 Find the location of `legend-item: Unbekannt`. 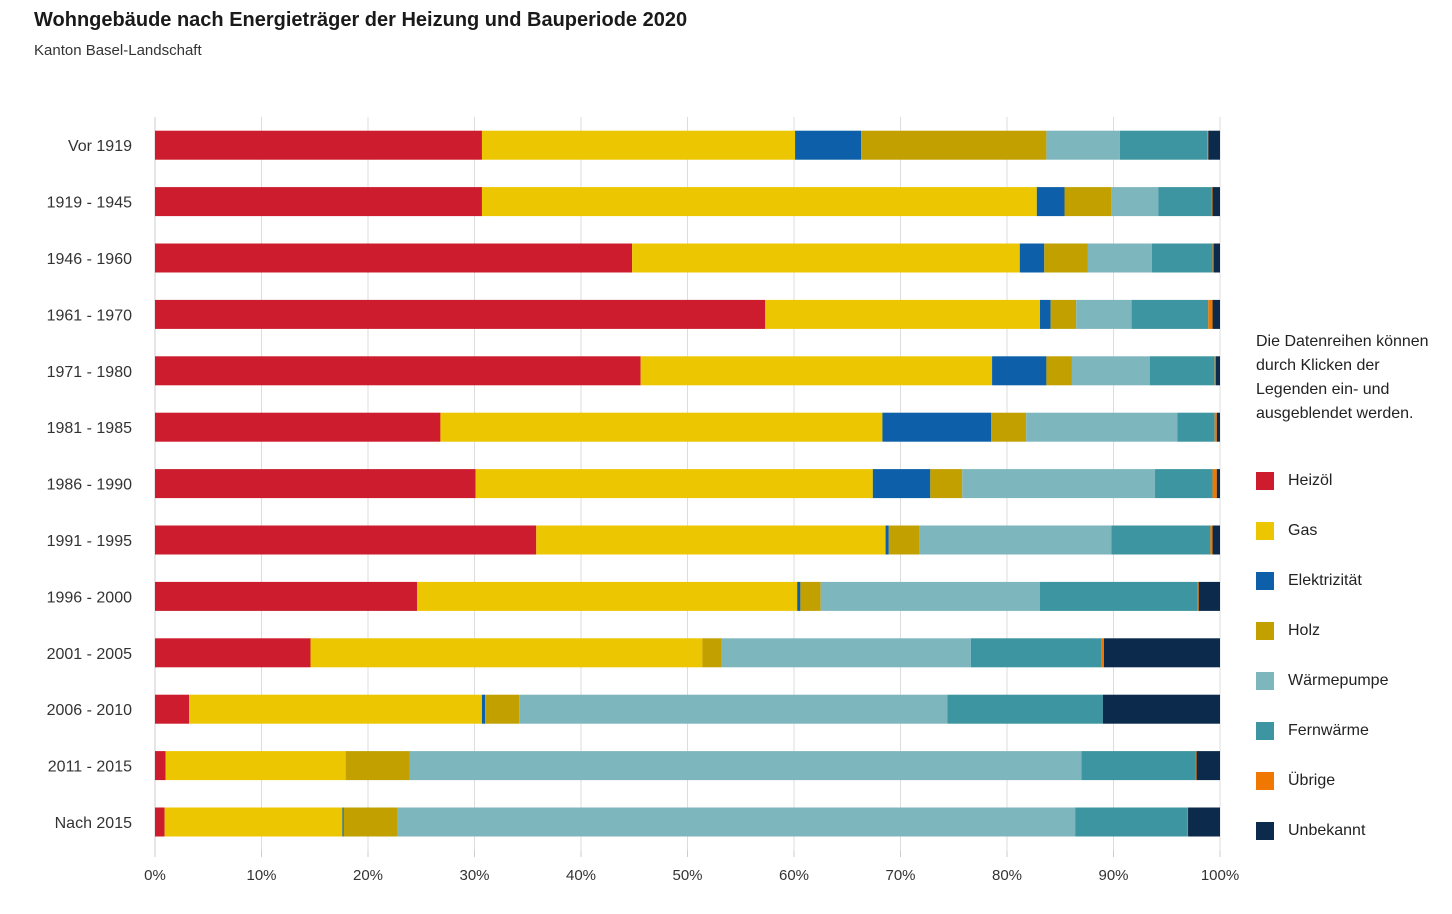

legend-item: Unbekannt is located at coordinates (1354, 831).